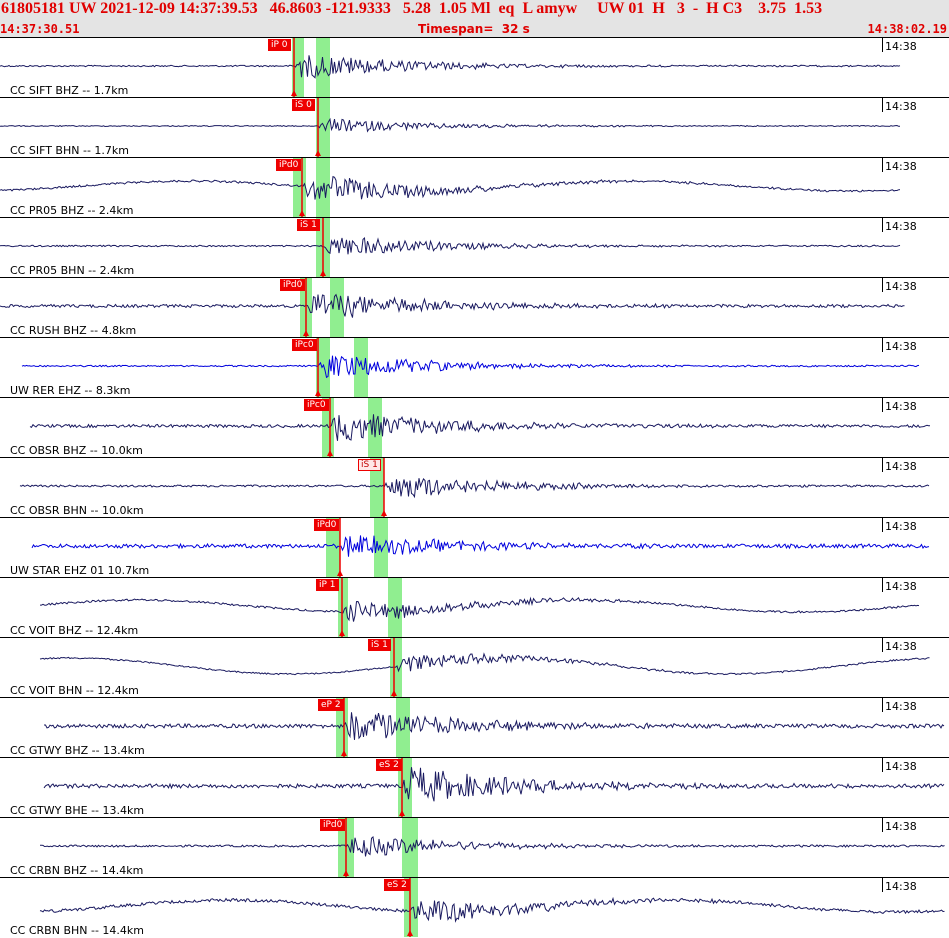 Image resolution: width=949 pixels, height=938 pixels. I want to click on trace-panel: iP 0 14:38 CC SIFT BHZ -- 1.7km, so click(474, 67).